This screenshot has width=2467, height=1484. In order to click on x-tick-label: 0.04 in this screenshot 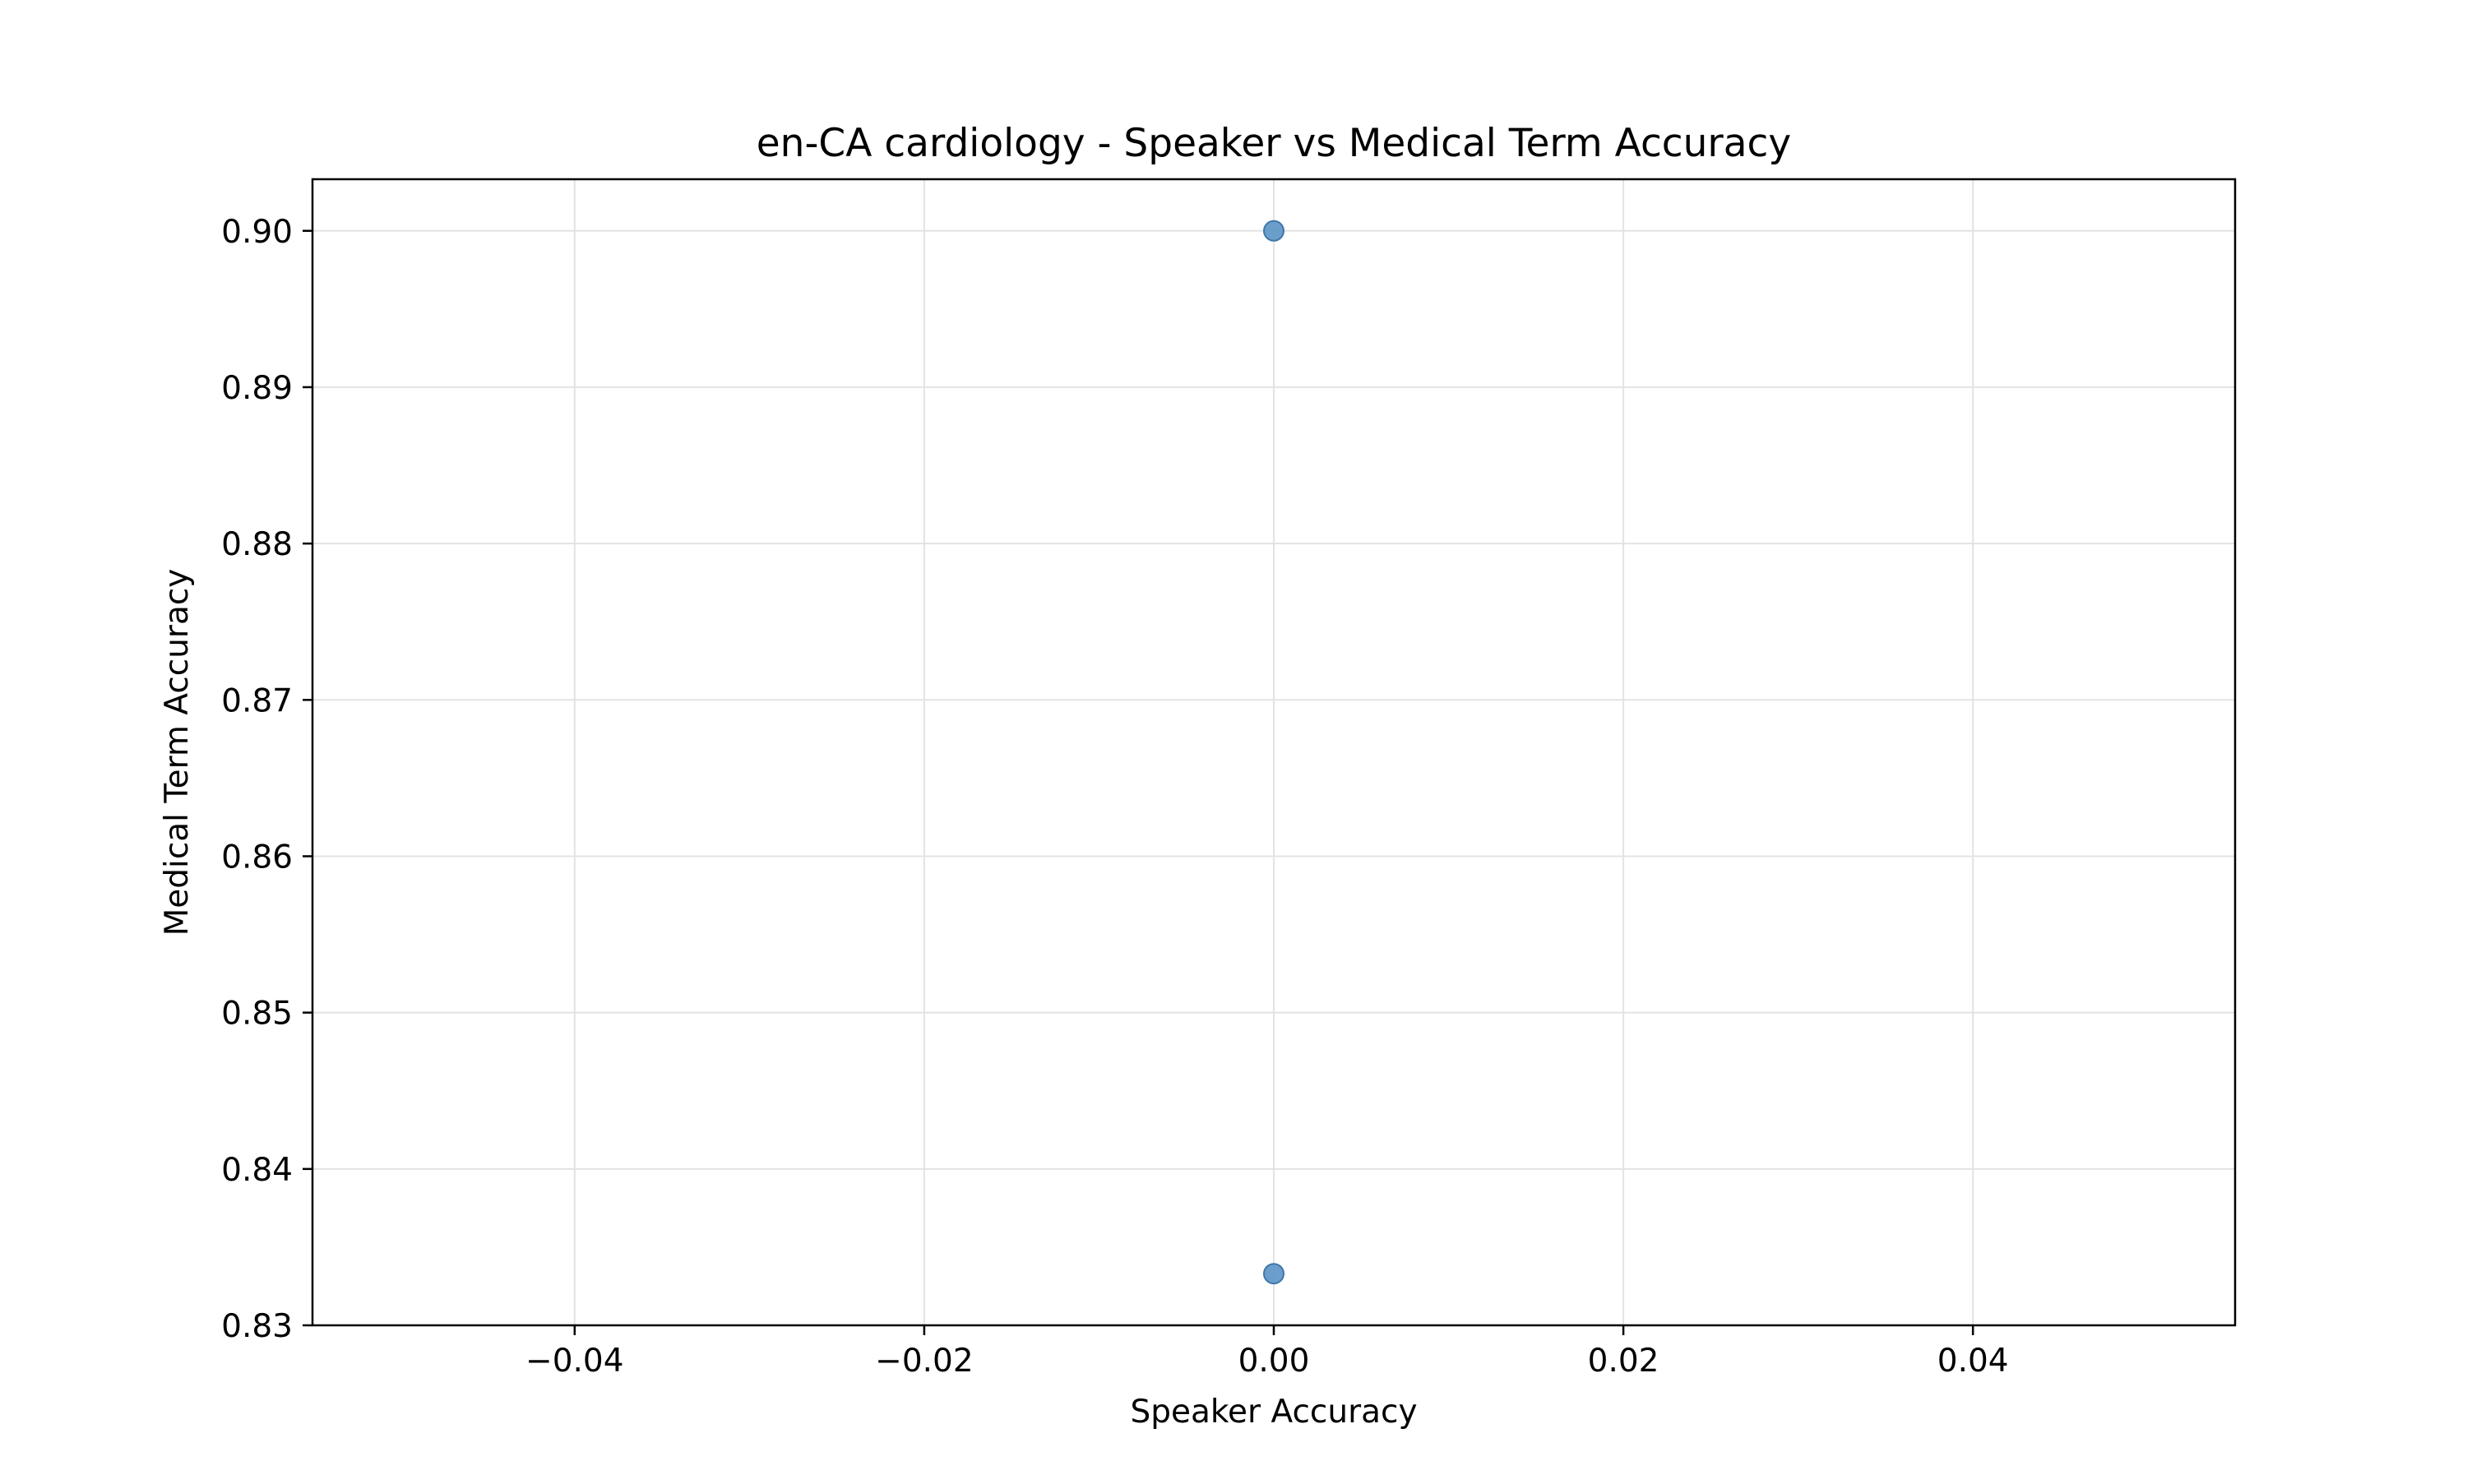, I will do `click(1973, 1362)`.